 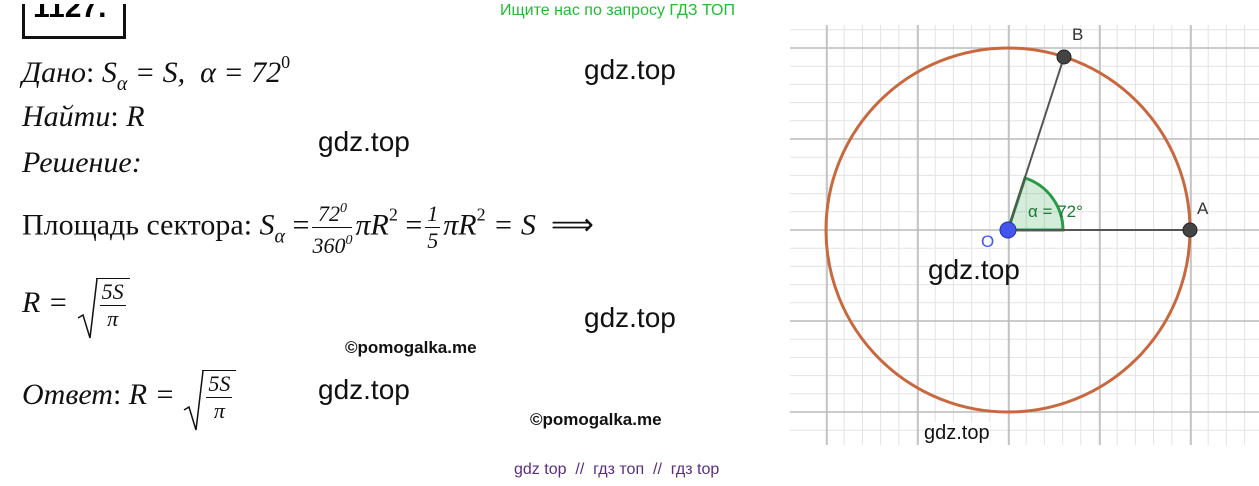 What do you see at coordinates (151, 394) in the screenshot?
I see `answer-lhs: R =` at bounding box center [151, 394].